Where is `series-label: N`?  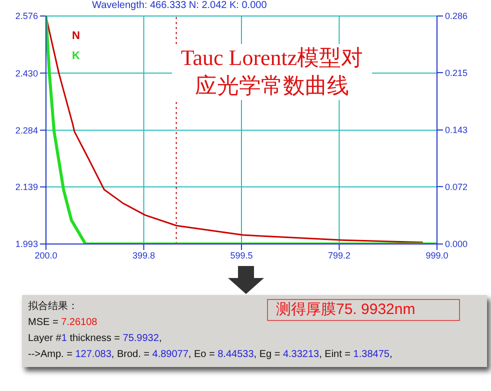
series-label: N is located at coordinates (76, 36).